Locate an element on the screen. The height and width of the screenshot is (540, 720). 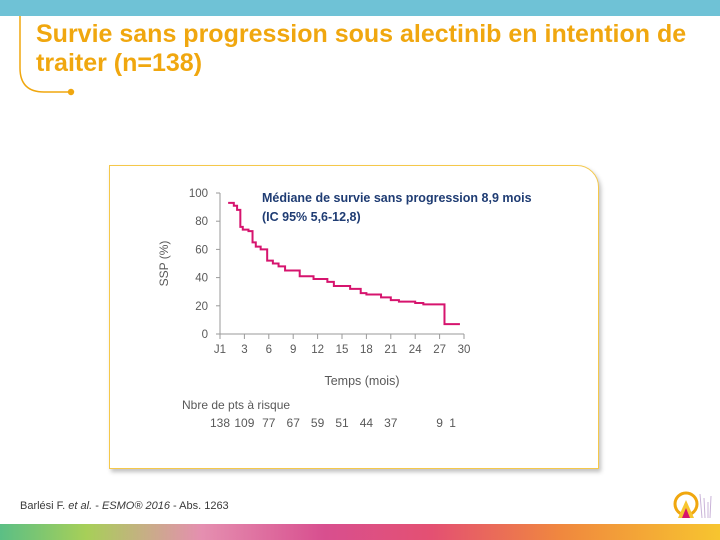
x-tick-label: 15 is located at coordinates (342, 350).